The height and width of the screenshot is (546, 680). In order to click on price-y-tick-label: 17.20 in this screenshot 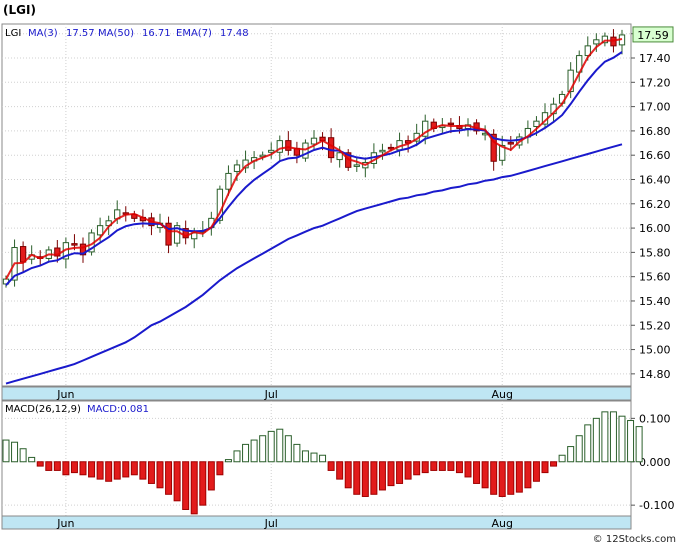, I will do `click(655, 82)`.